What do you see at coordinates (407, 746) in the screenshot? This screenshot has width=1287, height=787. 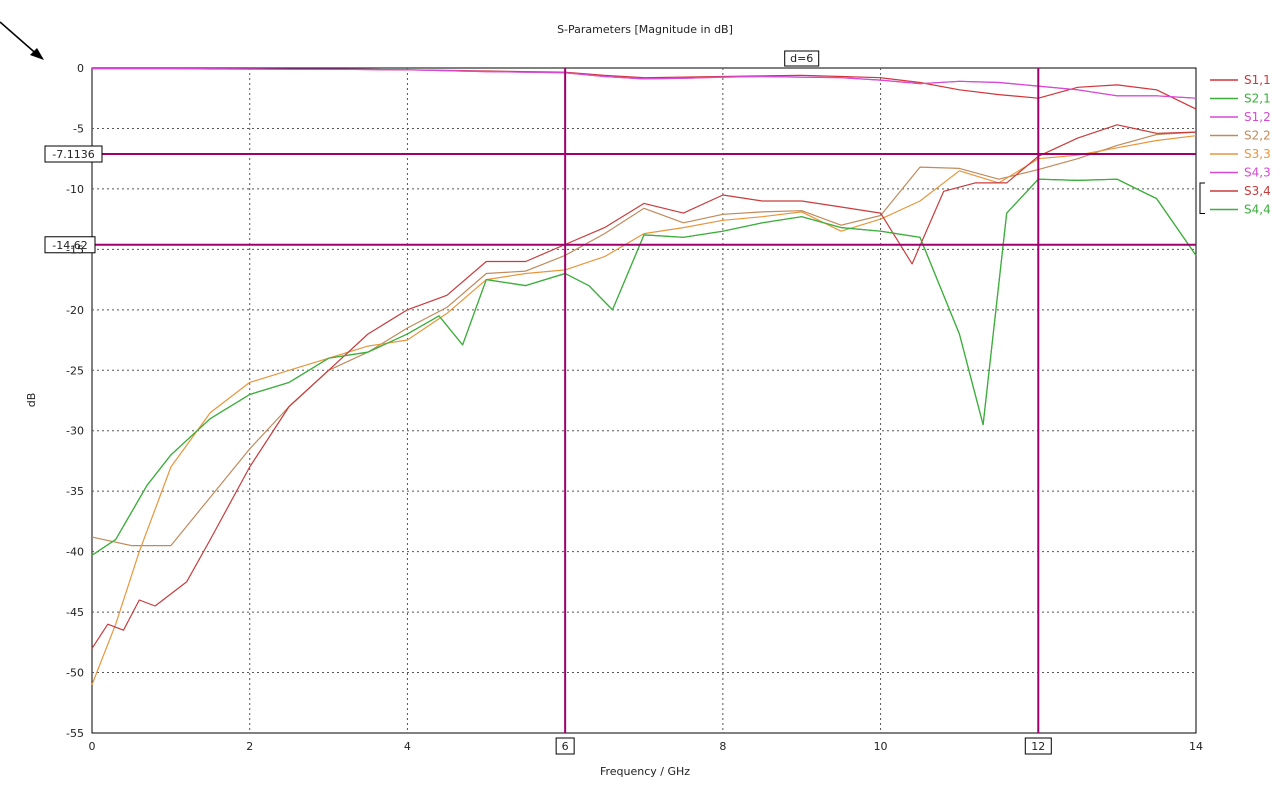 I see `x-tick-label: 4` at bounding box center [407, 746].